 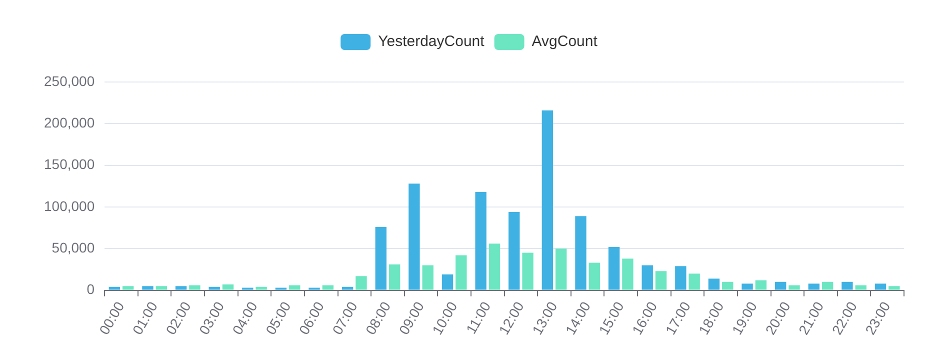 What do you see at coordinates (432, 41) in the screenshot?
I see `legend-label: YesterdayCount` at bounding box center [432, 41].